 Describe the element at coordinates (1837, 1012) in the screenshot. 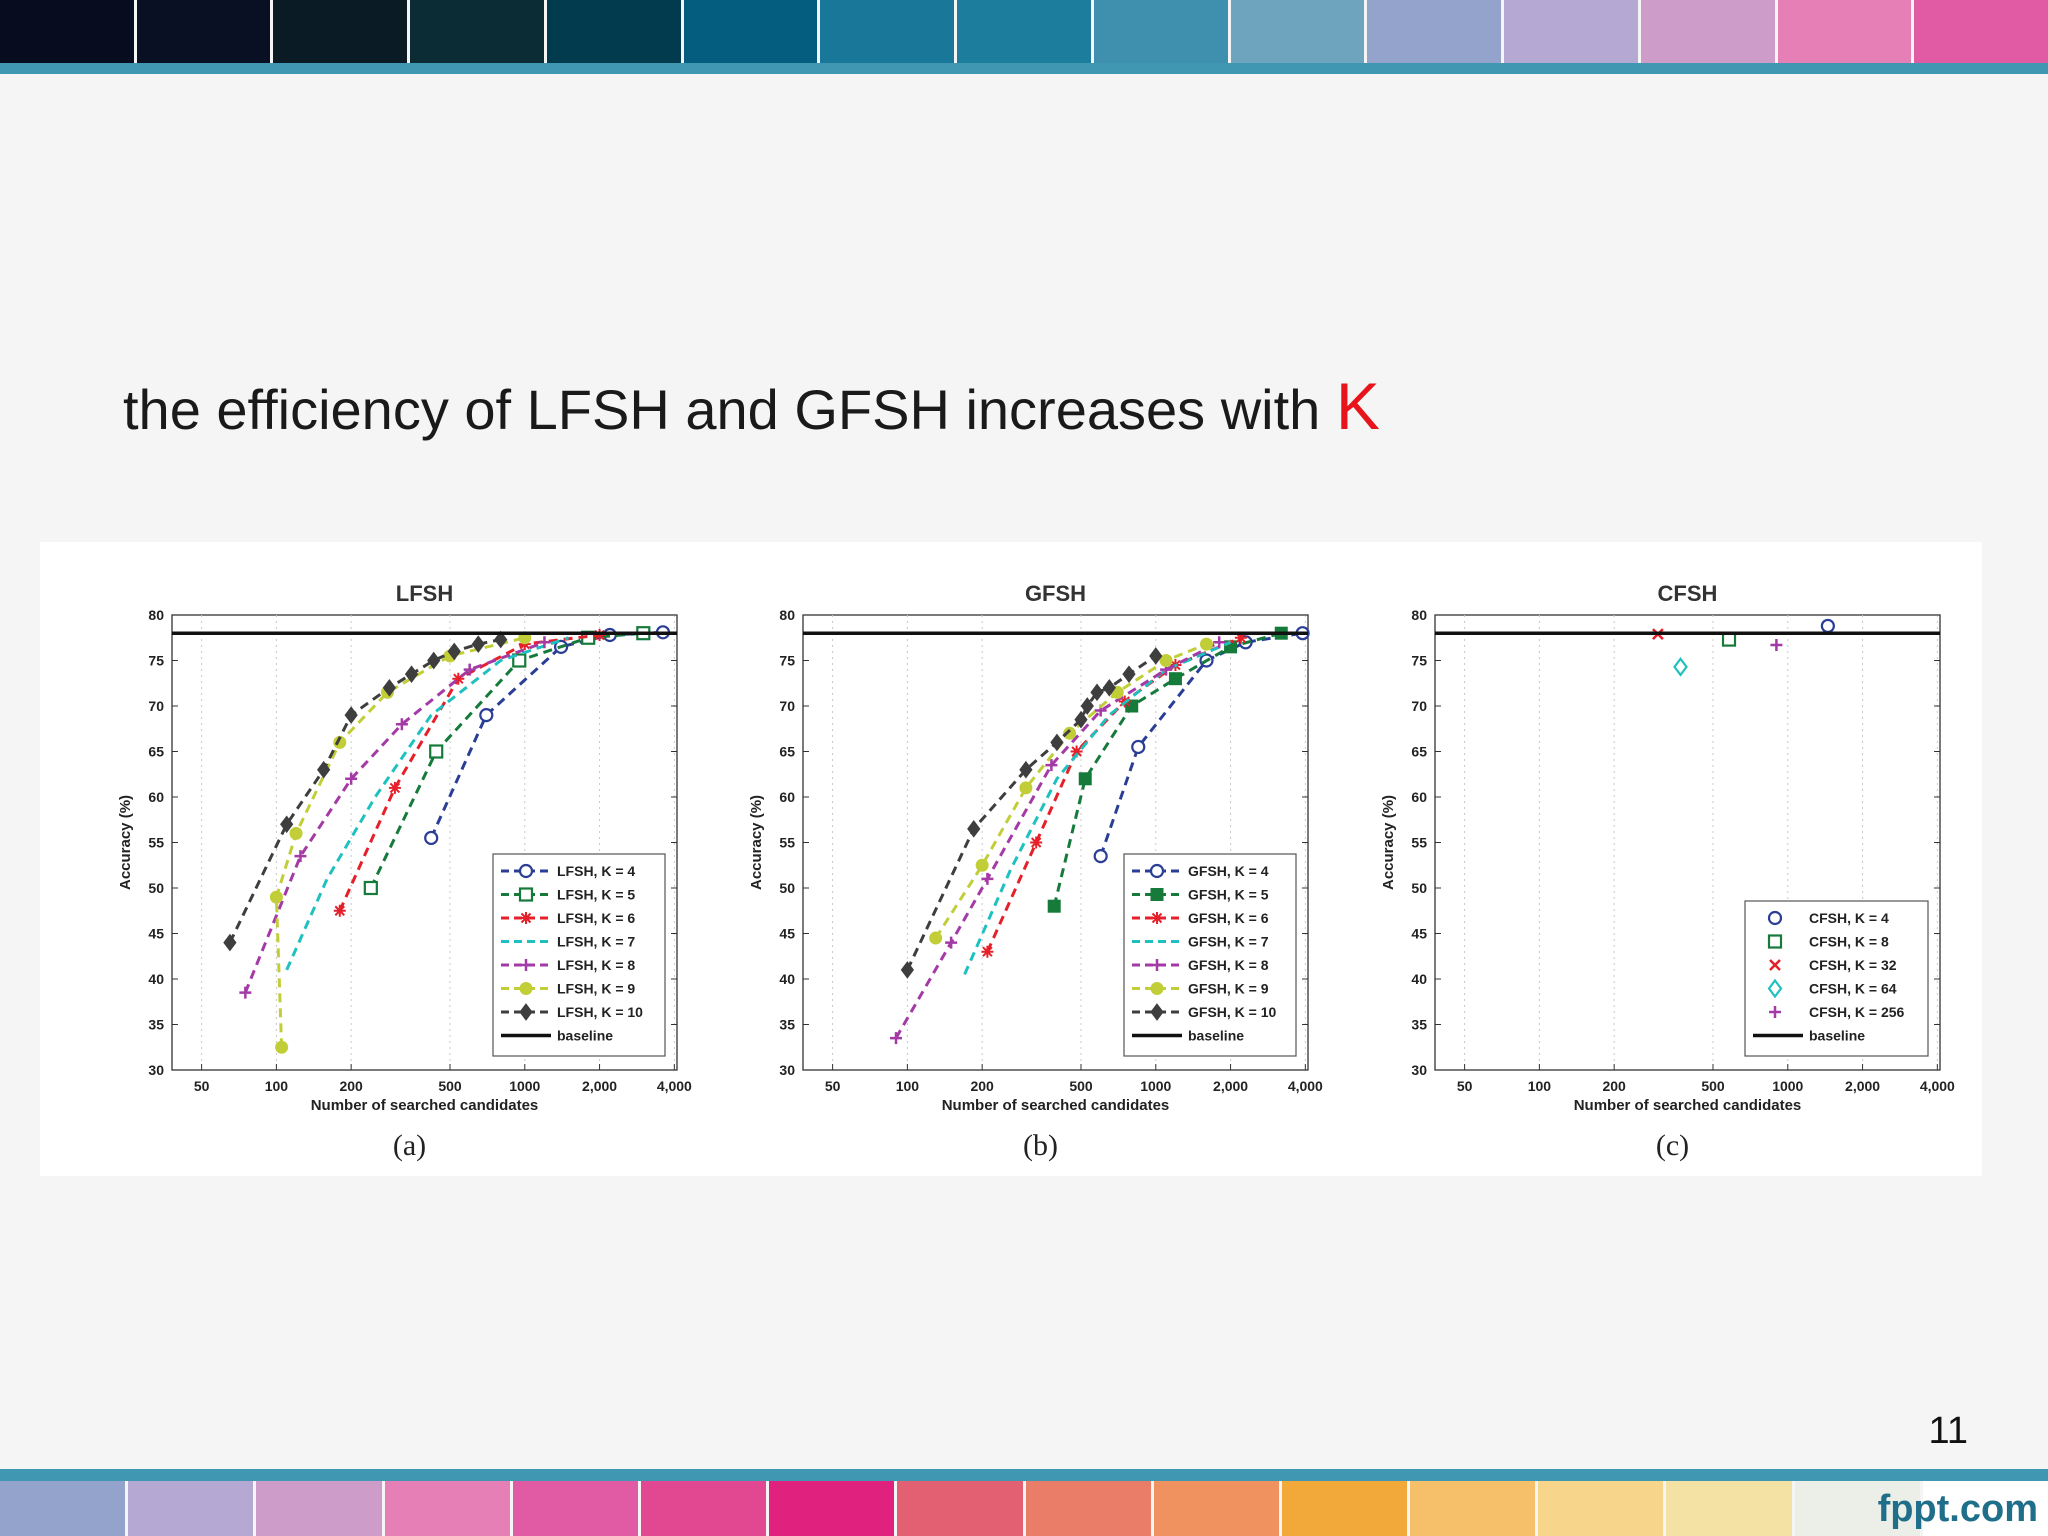

I see `legend-entry: CFSH, K = 256` at that location.